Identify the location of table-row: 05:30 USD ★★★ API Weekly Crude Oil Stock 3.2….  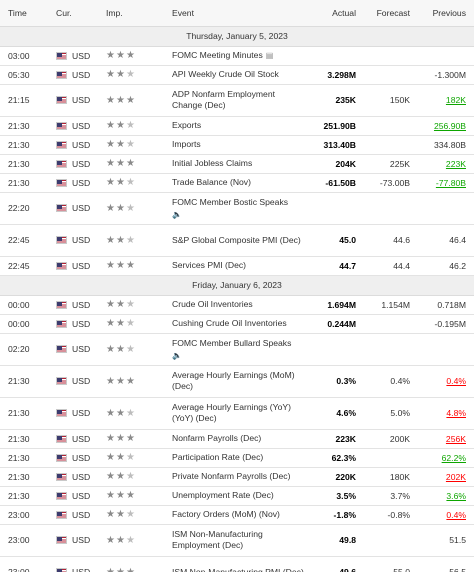
(237, 75).